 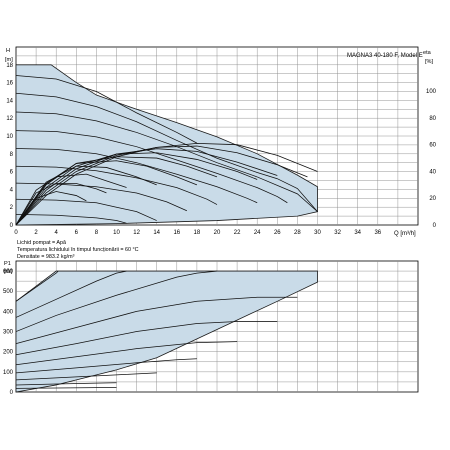 What do you see at coordinates (9, 146) in the screenshot?
I see `head-y-tick-labels: 0 2 4 6 8 10 12 14 16 18` at bounding box center [9, 146].